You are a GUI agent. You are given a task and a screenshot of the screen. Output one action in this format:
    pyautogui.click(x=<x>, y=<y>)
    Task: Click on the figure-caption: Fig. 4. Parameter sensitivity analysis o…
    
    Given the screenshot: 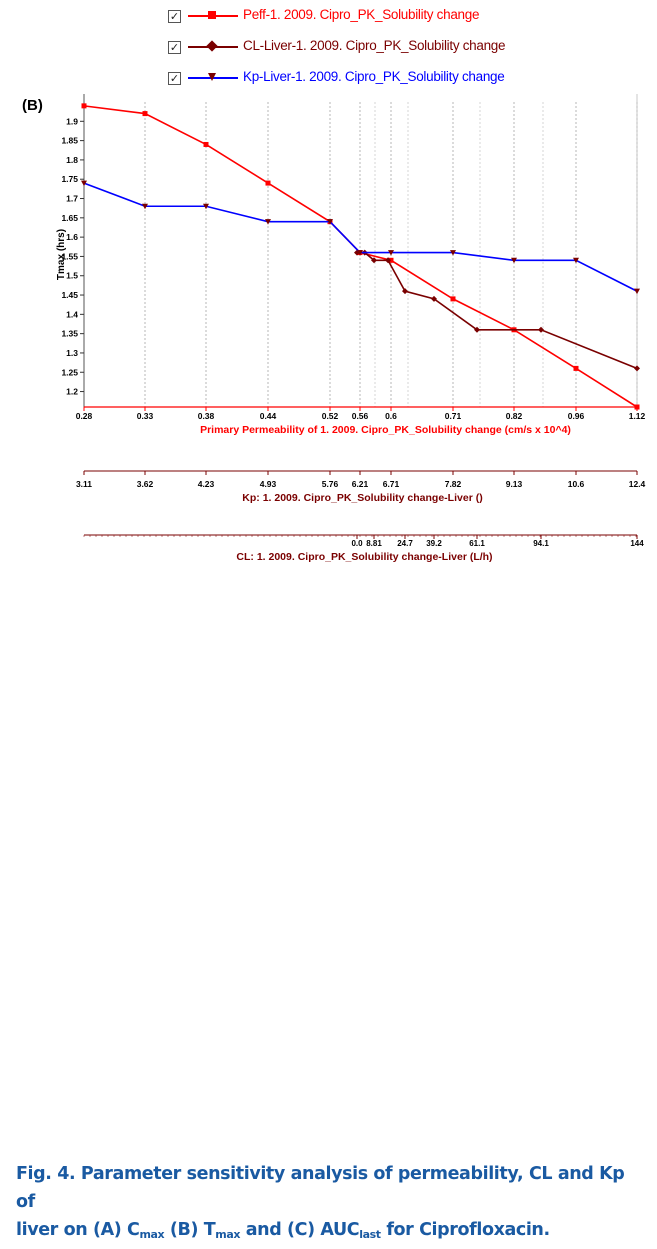 What is the action you would take?
    pyautogui.click(x=331, y=1204)
    